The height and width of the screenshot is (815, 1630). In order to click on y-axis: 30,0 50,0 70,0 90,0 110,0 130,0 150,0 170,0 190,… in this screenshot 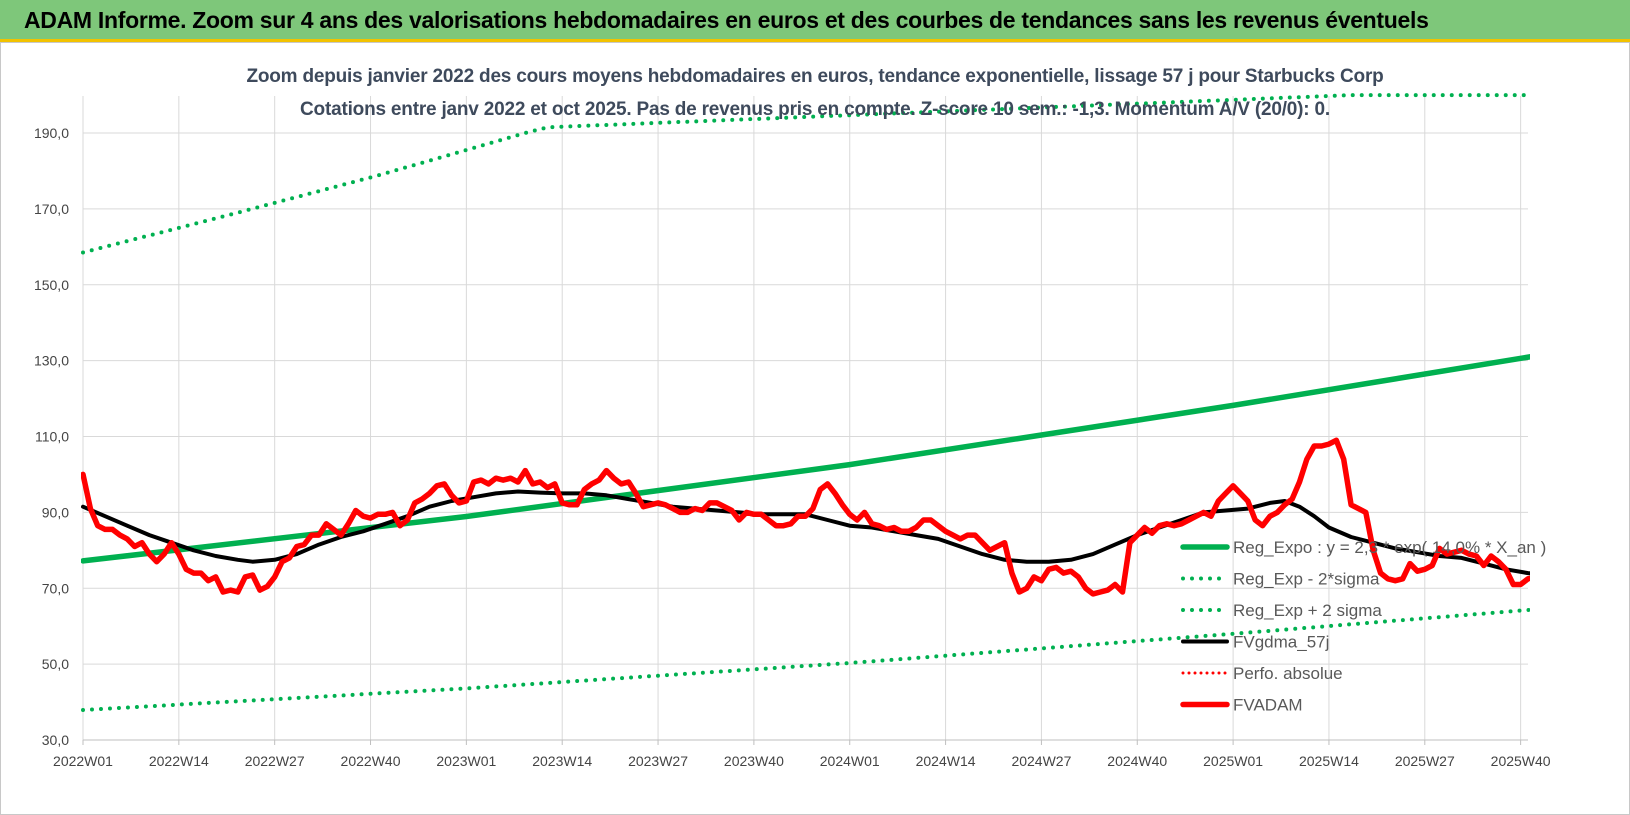, I will do `click(51, 436)`.